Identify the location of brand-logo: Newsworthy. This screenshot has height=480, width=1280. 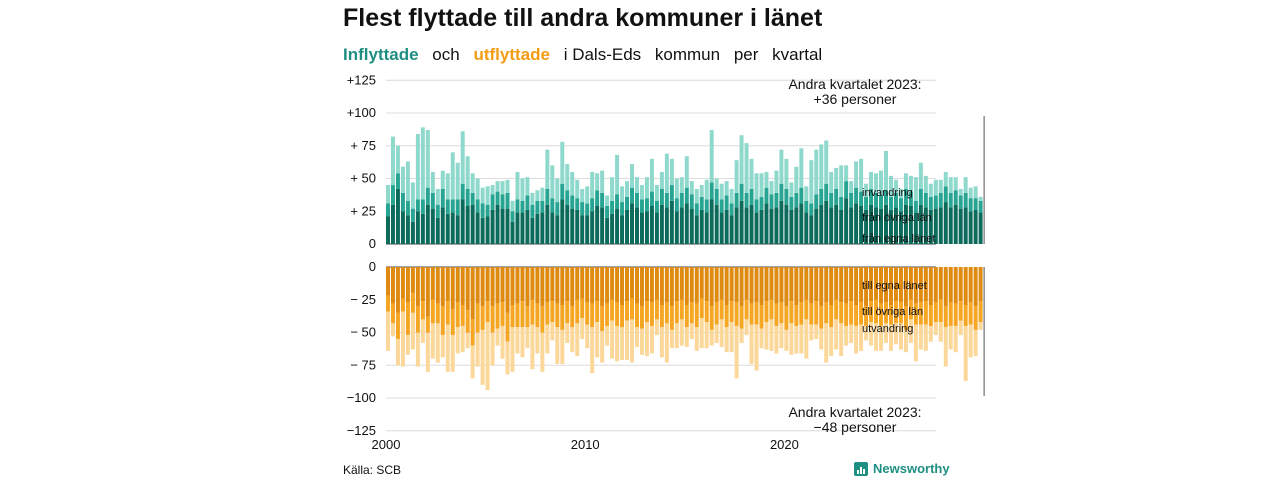
(902, 468).